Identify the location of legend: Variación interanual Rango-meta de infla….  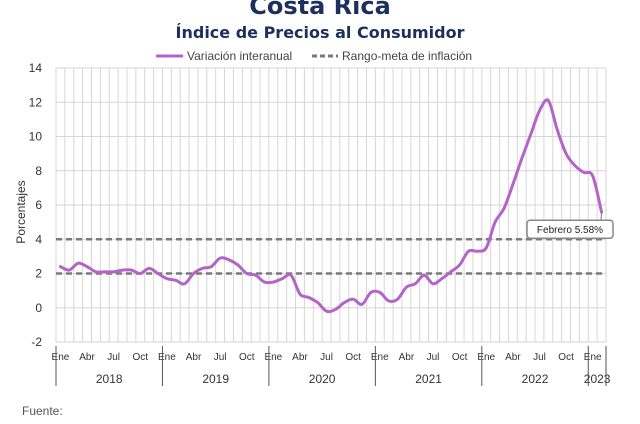
(314, 56).